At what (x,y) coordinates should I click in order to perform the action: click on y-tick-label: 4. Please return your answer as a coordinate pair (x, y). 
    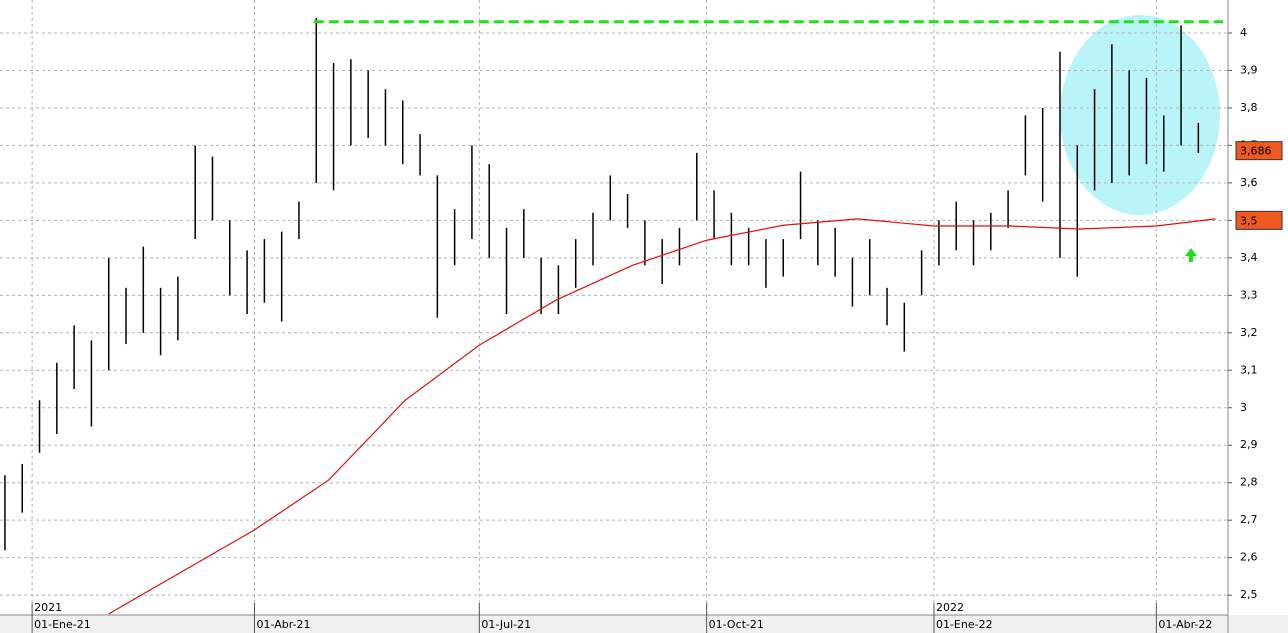
    Looking at the image, I should click on (1243, 32).